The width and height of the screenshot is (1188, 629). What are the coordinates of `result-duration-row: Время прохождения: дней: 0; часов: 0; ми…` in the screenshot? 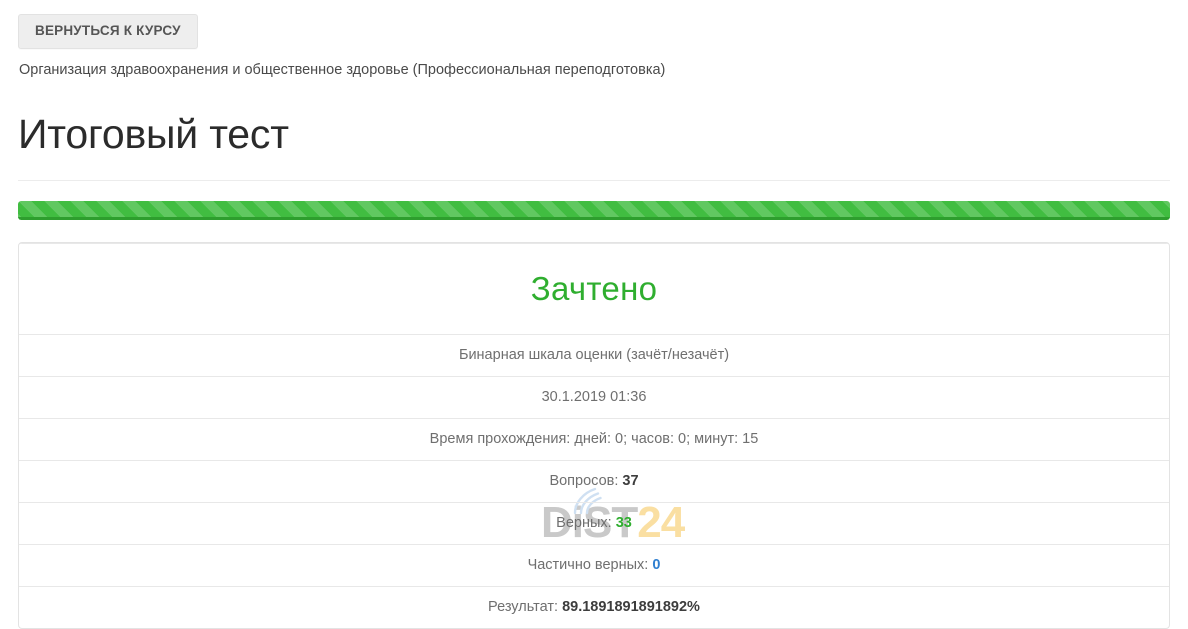 It's located at (594, 439).